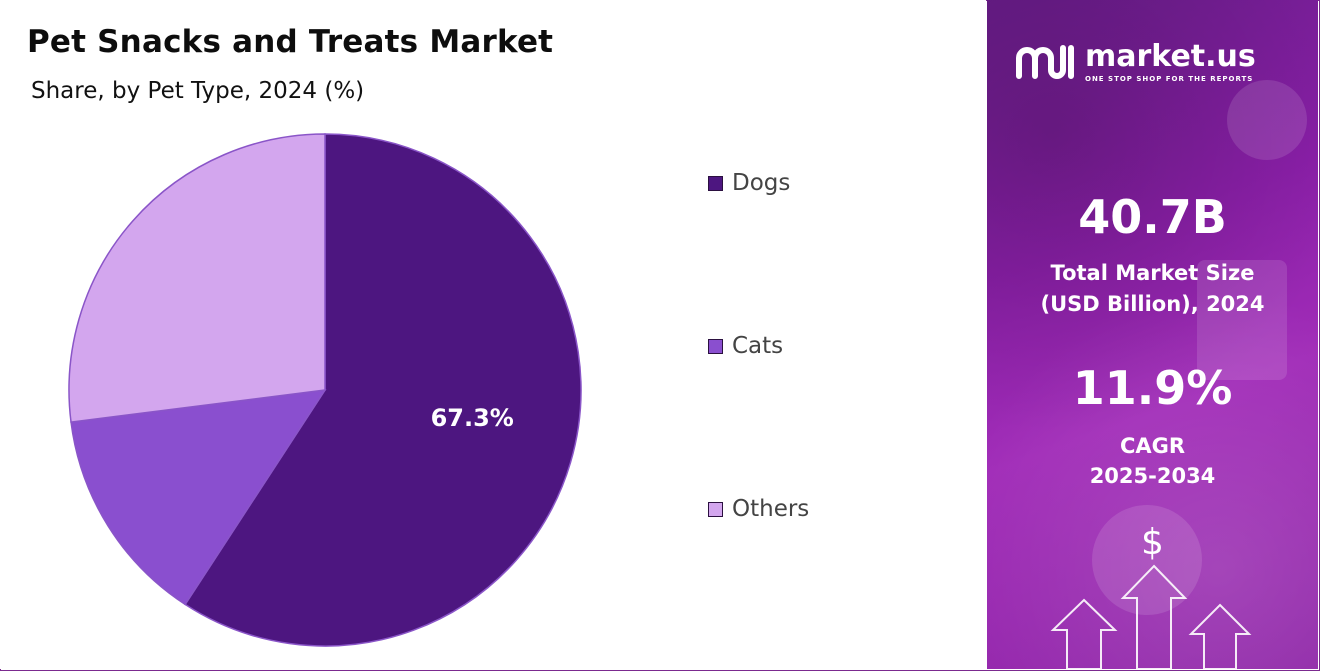 The image size is (1320, 671). Describe the element at coordinates (715, 346) in the screenshot. I see `legend-swatch-cats` at that location.